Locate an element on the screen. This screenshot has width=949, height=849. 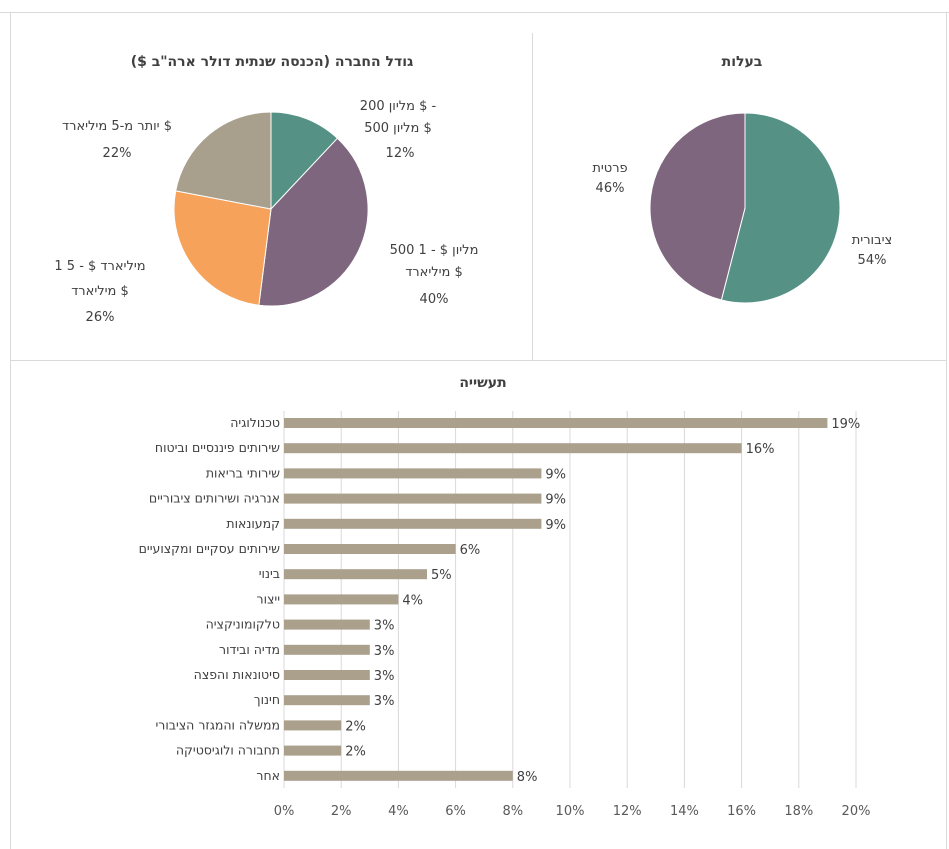
category-label-2: שירותי בריאות is located at coordinates (243, 472).